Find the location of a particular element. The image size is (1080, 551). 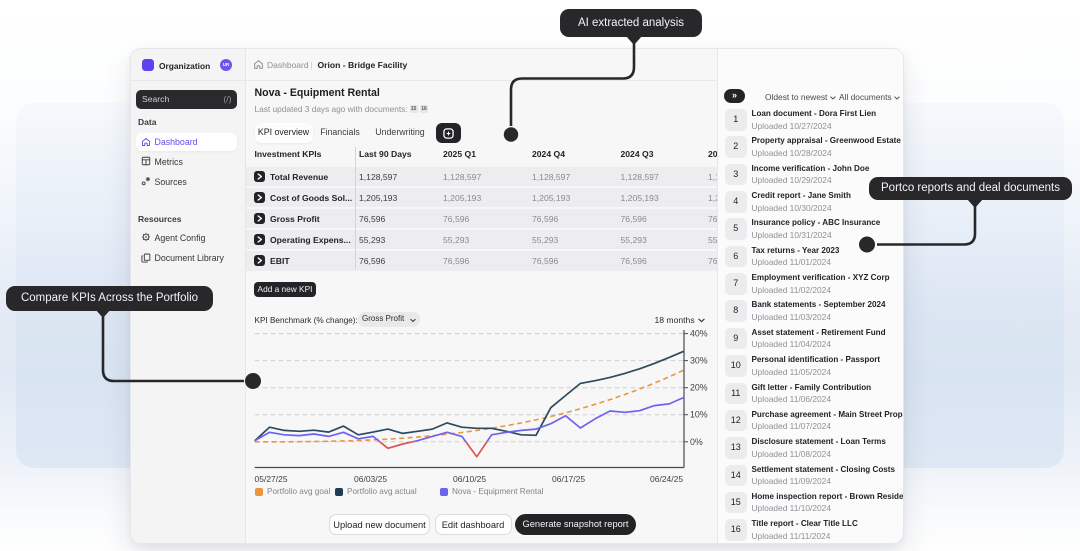

svg-text: 30% is located at coordinates (699, 361).